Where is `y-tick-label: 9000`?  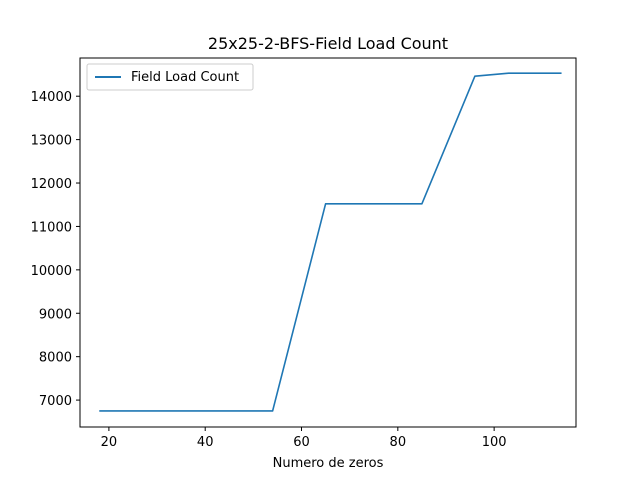
y-tick-label: 9000 is located at coordinates (55, 314).